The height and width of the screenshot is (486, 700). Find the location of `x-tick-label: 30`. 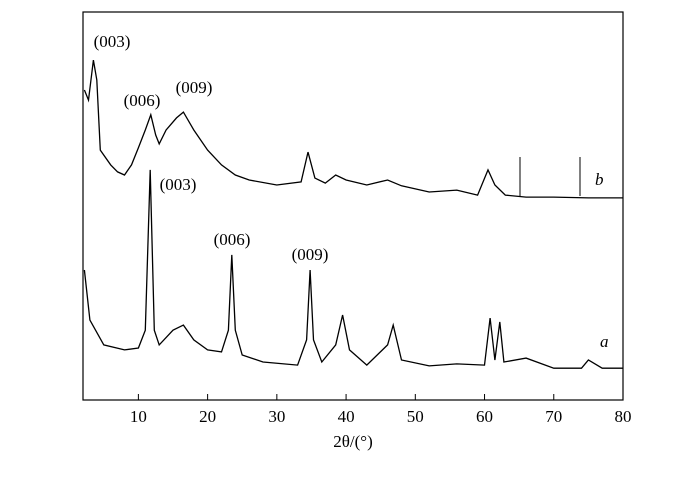

x-tick-label: 30 is located at coordinates (276, 416).